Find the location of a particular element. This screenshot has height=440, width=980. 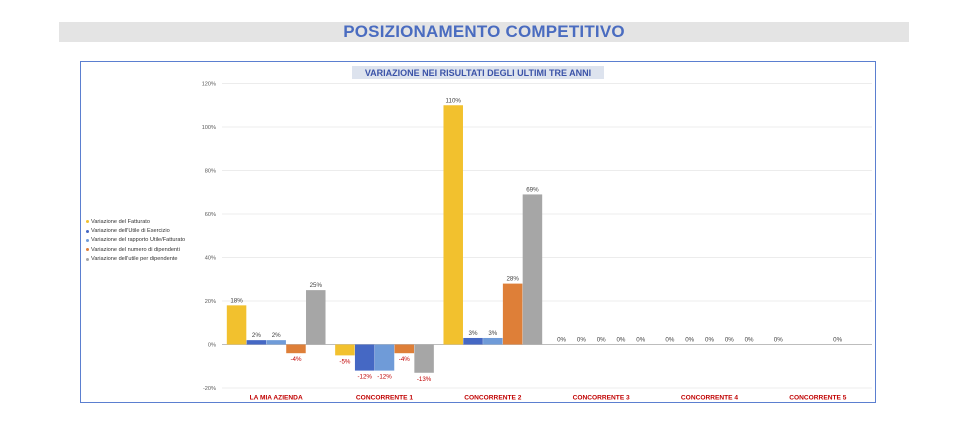

legend-item: Variazione del numero di dipendenti is located at coordinates (135, 249).